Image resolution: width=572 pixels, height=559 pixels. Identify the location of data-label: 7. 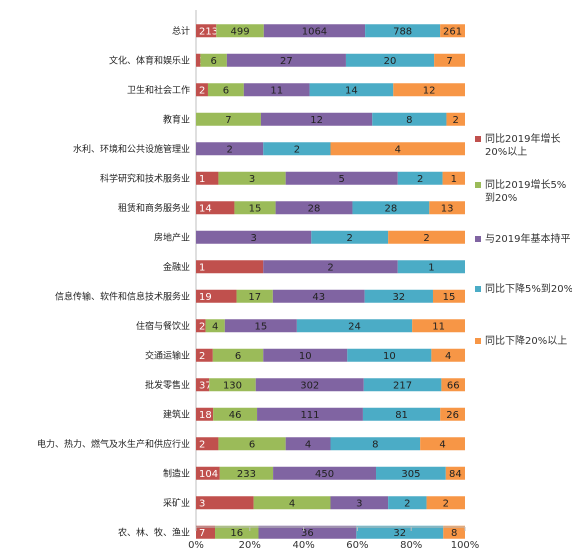
(449, 61).